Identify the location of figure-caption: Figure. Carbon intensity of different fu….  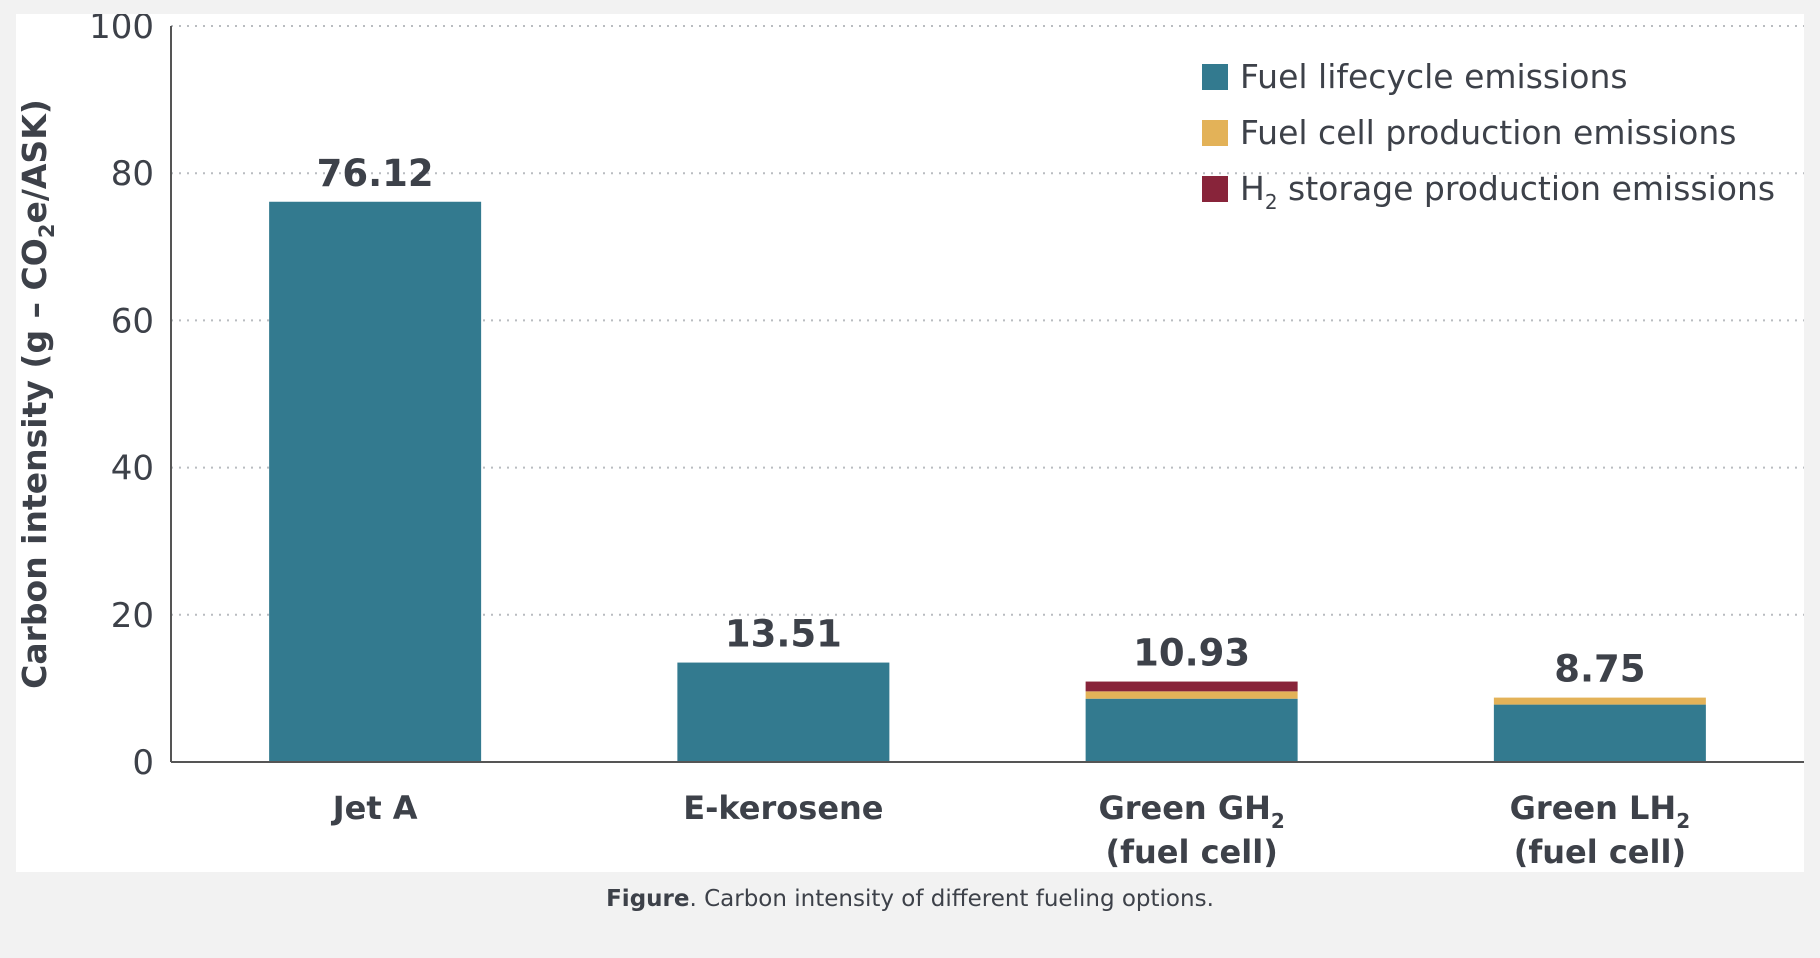
(910, 899).